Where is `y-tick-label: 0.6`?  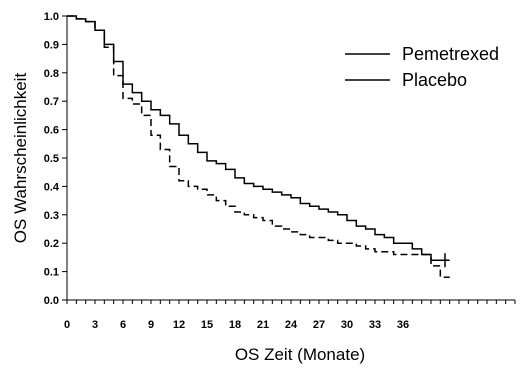 y-tick-label: 0.6 is located at coordinates (51, 131).